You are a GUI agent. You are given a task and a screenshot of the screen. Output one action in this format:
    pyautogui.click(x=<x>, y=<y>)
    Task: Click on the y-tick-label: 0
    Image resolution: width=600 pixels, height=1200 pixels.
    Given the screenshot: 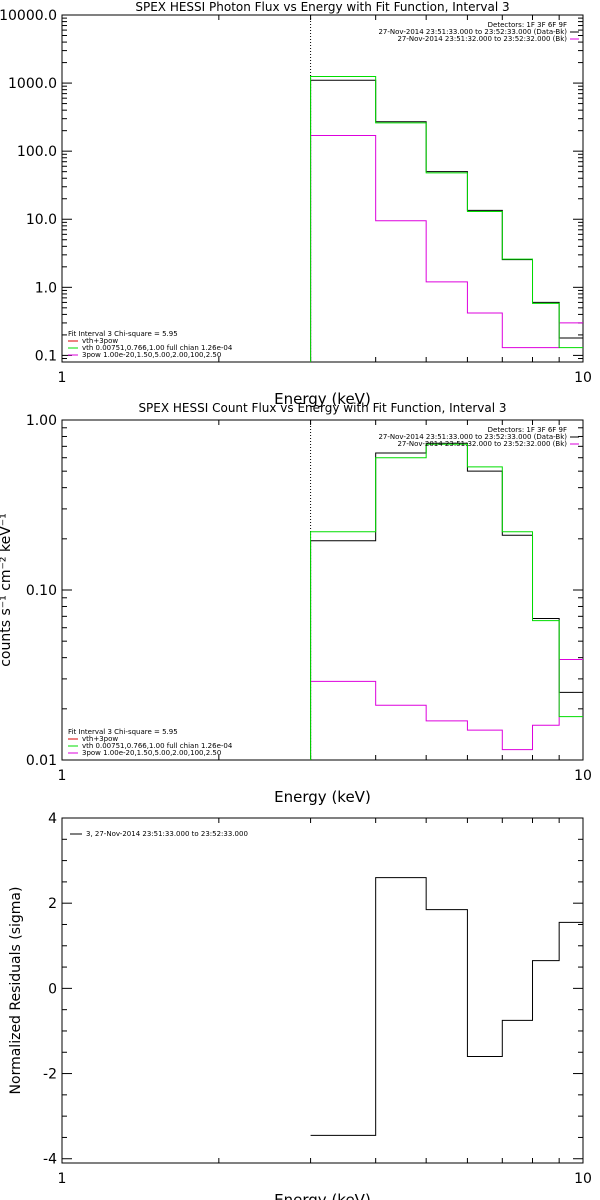 What is the action you would take?
    pyautogui.click(x=52, y=989)
    